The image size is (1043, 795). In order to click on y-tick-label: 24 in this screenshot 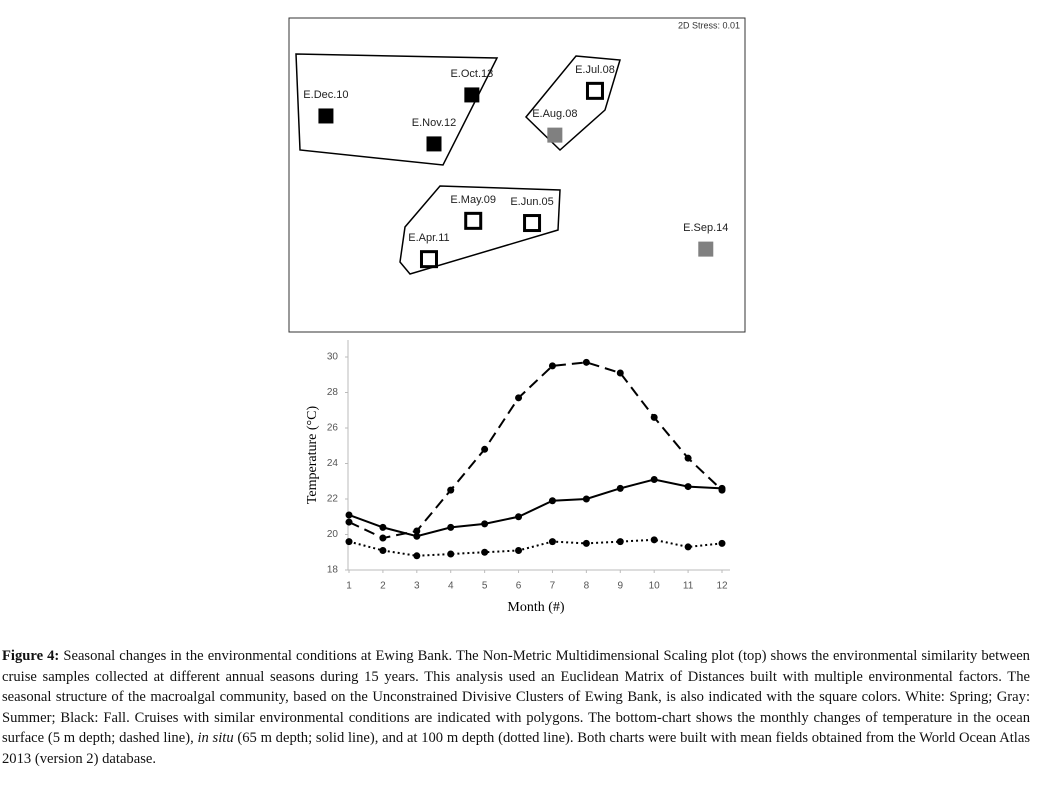, I will do `click(333, 463)`.